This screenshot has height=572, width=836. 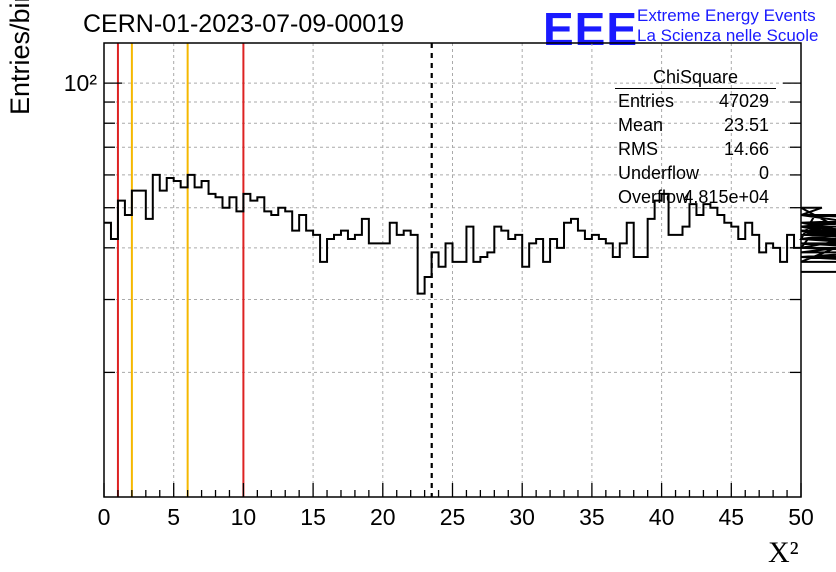 I want to click on x-tick-label: 0, so click(x=104, y=517).